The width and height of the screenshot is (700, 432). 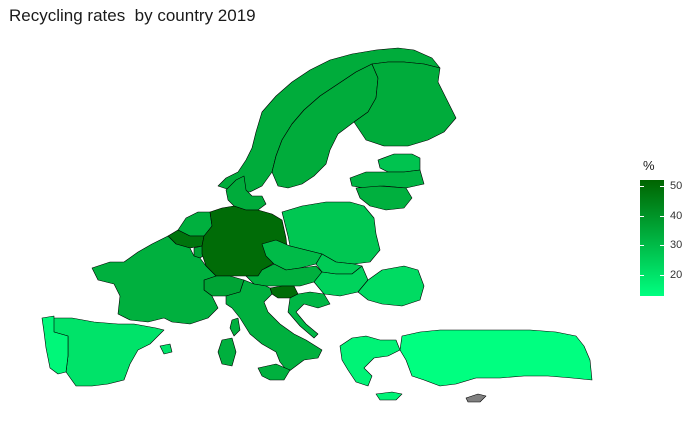 I want to click on region-finland, so click(x=405, y=104).